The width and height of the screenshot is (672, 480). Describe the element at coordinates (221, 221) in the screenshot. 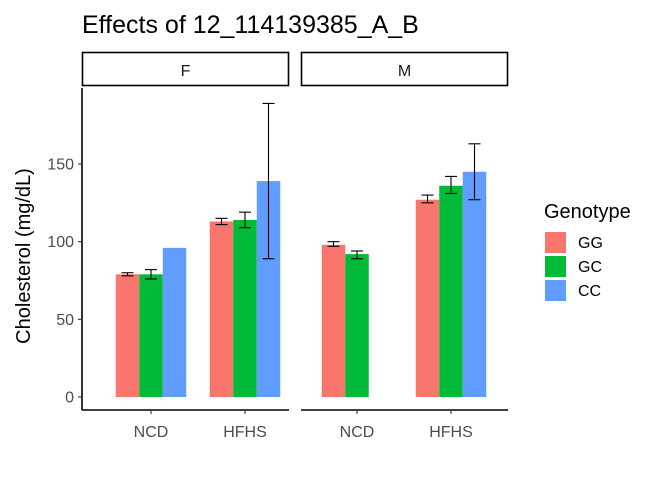

I see `error-bar-F-HFHS-GG` at that location.